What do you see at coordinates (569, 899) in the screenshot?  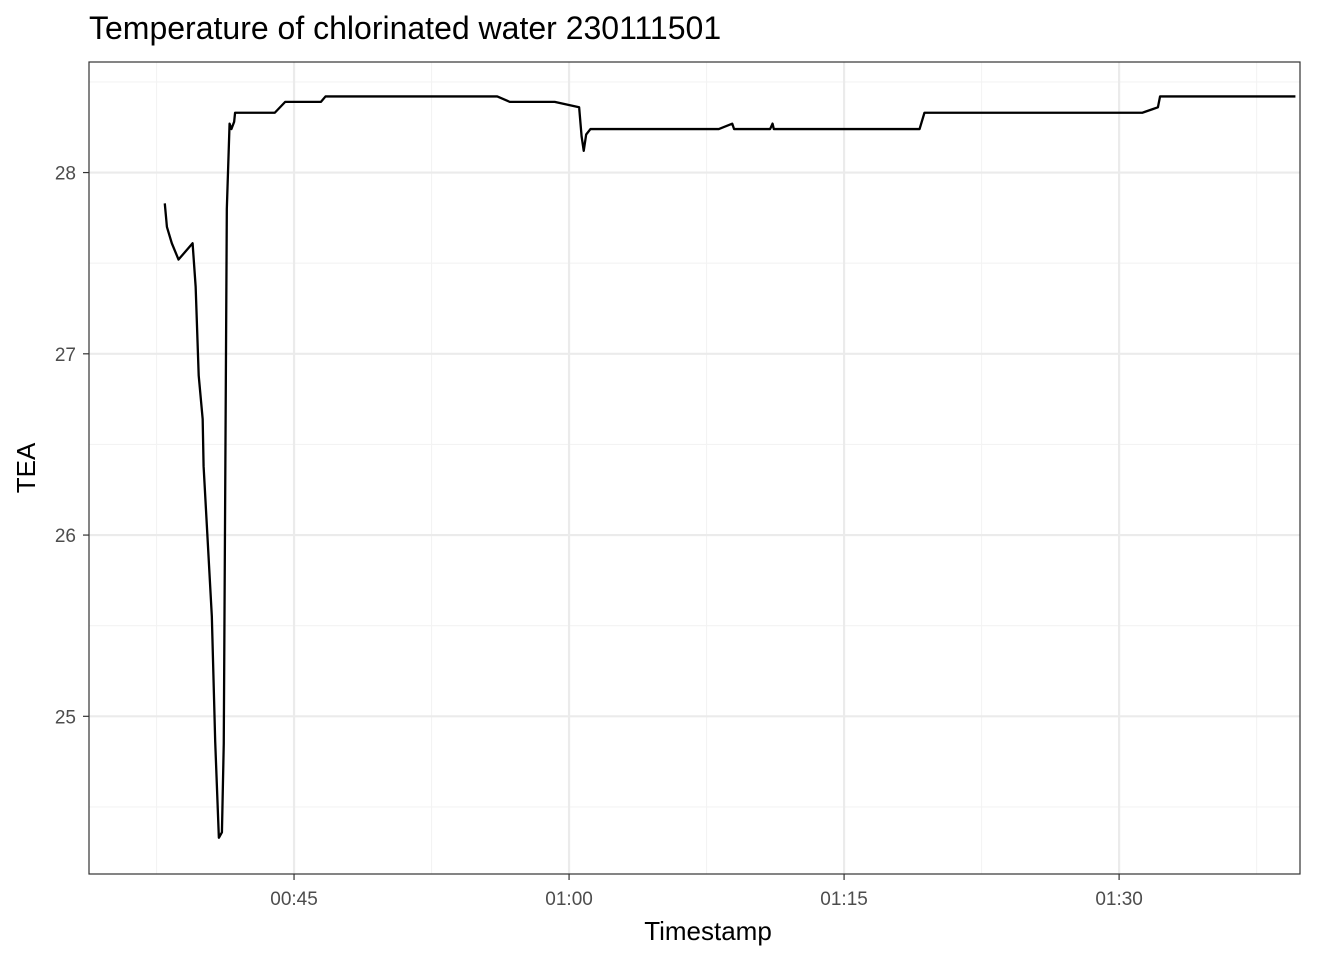 I see `x-tick-label: 01:00` at bounding box center [569, 899].